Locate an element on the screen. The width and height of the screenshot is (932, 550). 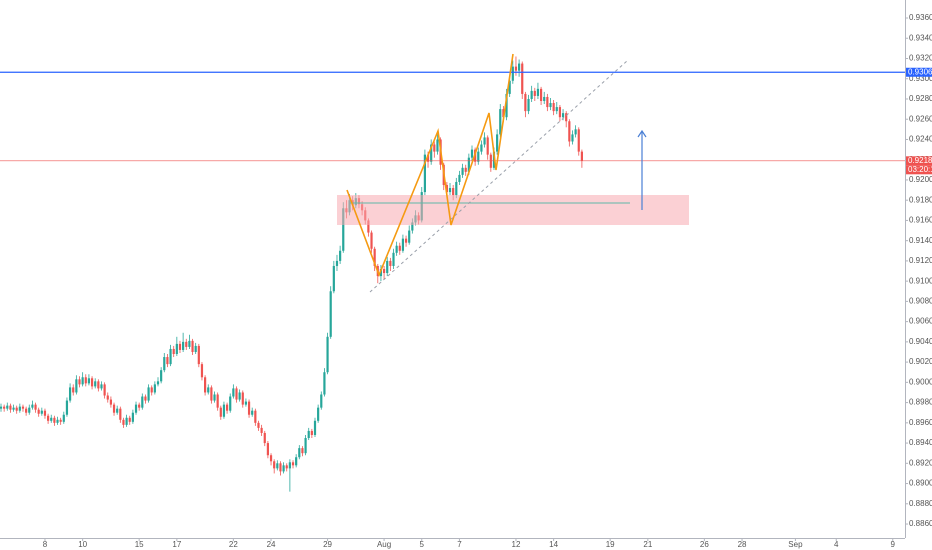
x-tick-label: 22 is located at coordinates (233, 544).